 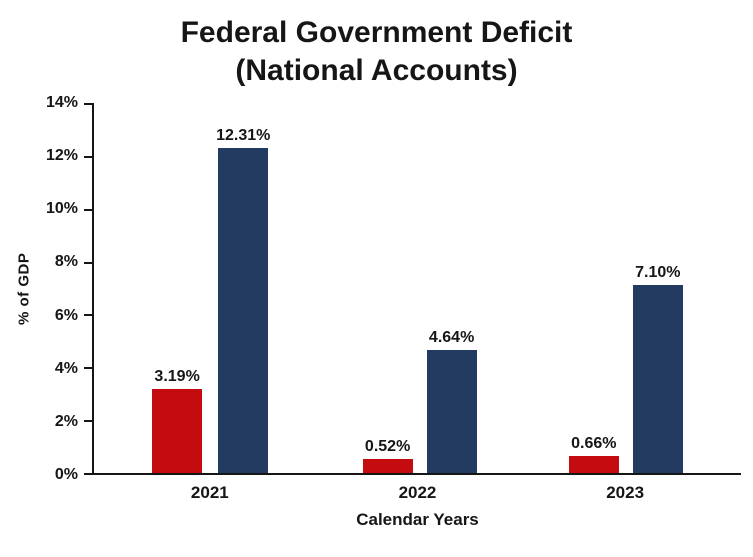 What do you see at coordinates (209, 492) in the screenshot?
I see `x-tick-label-2021: 2021` at bounding box center [209, 492].